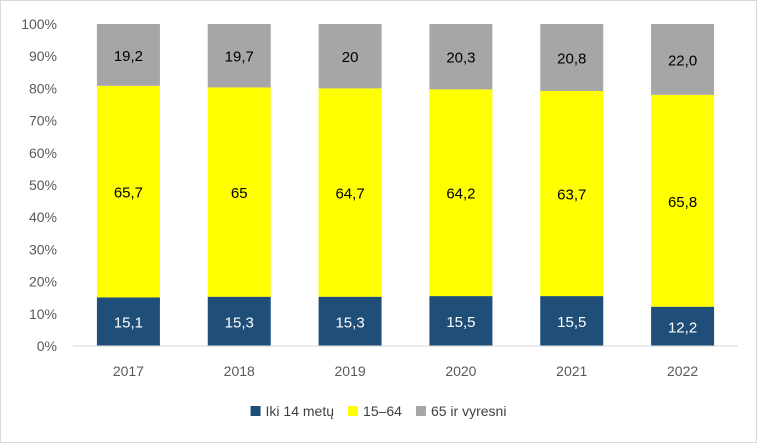  I want to click on data-label: 15,1, so click(128, 323).